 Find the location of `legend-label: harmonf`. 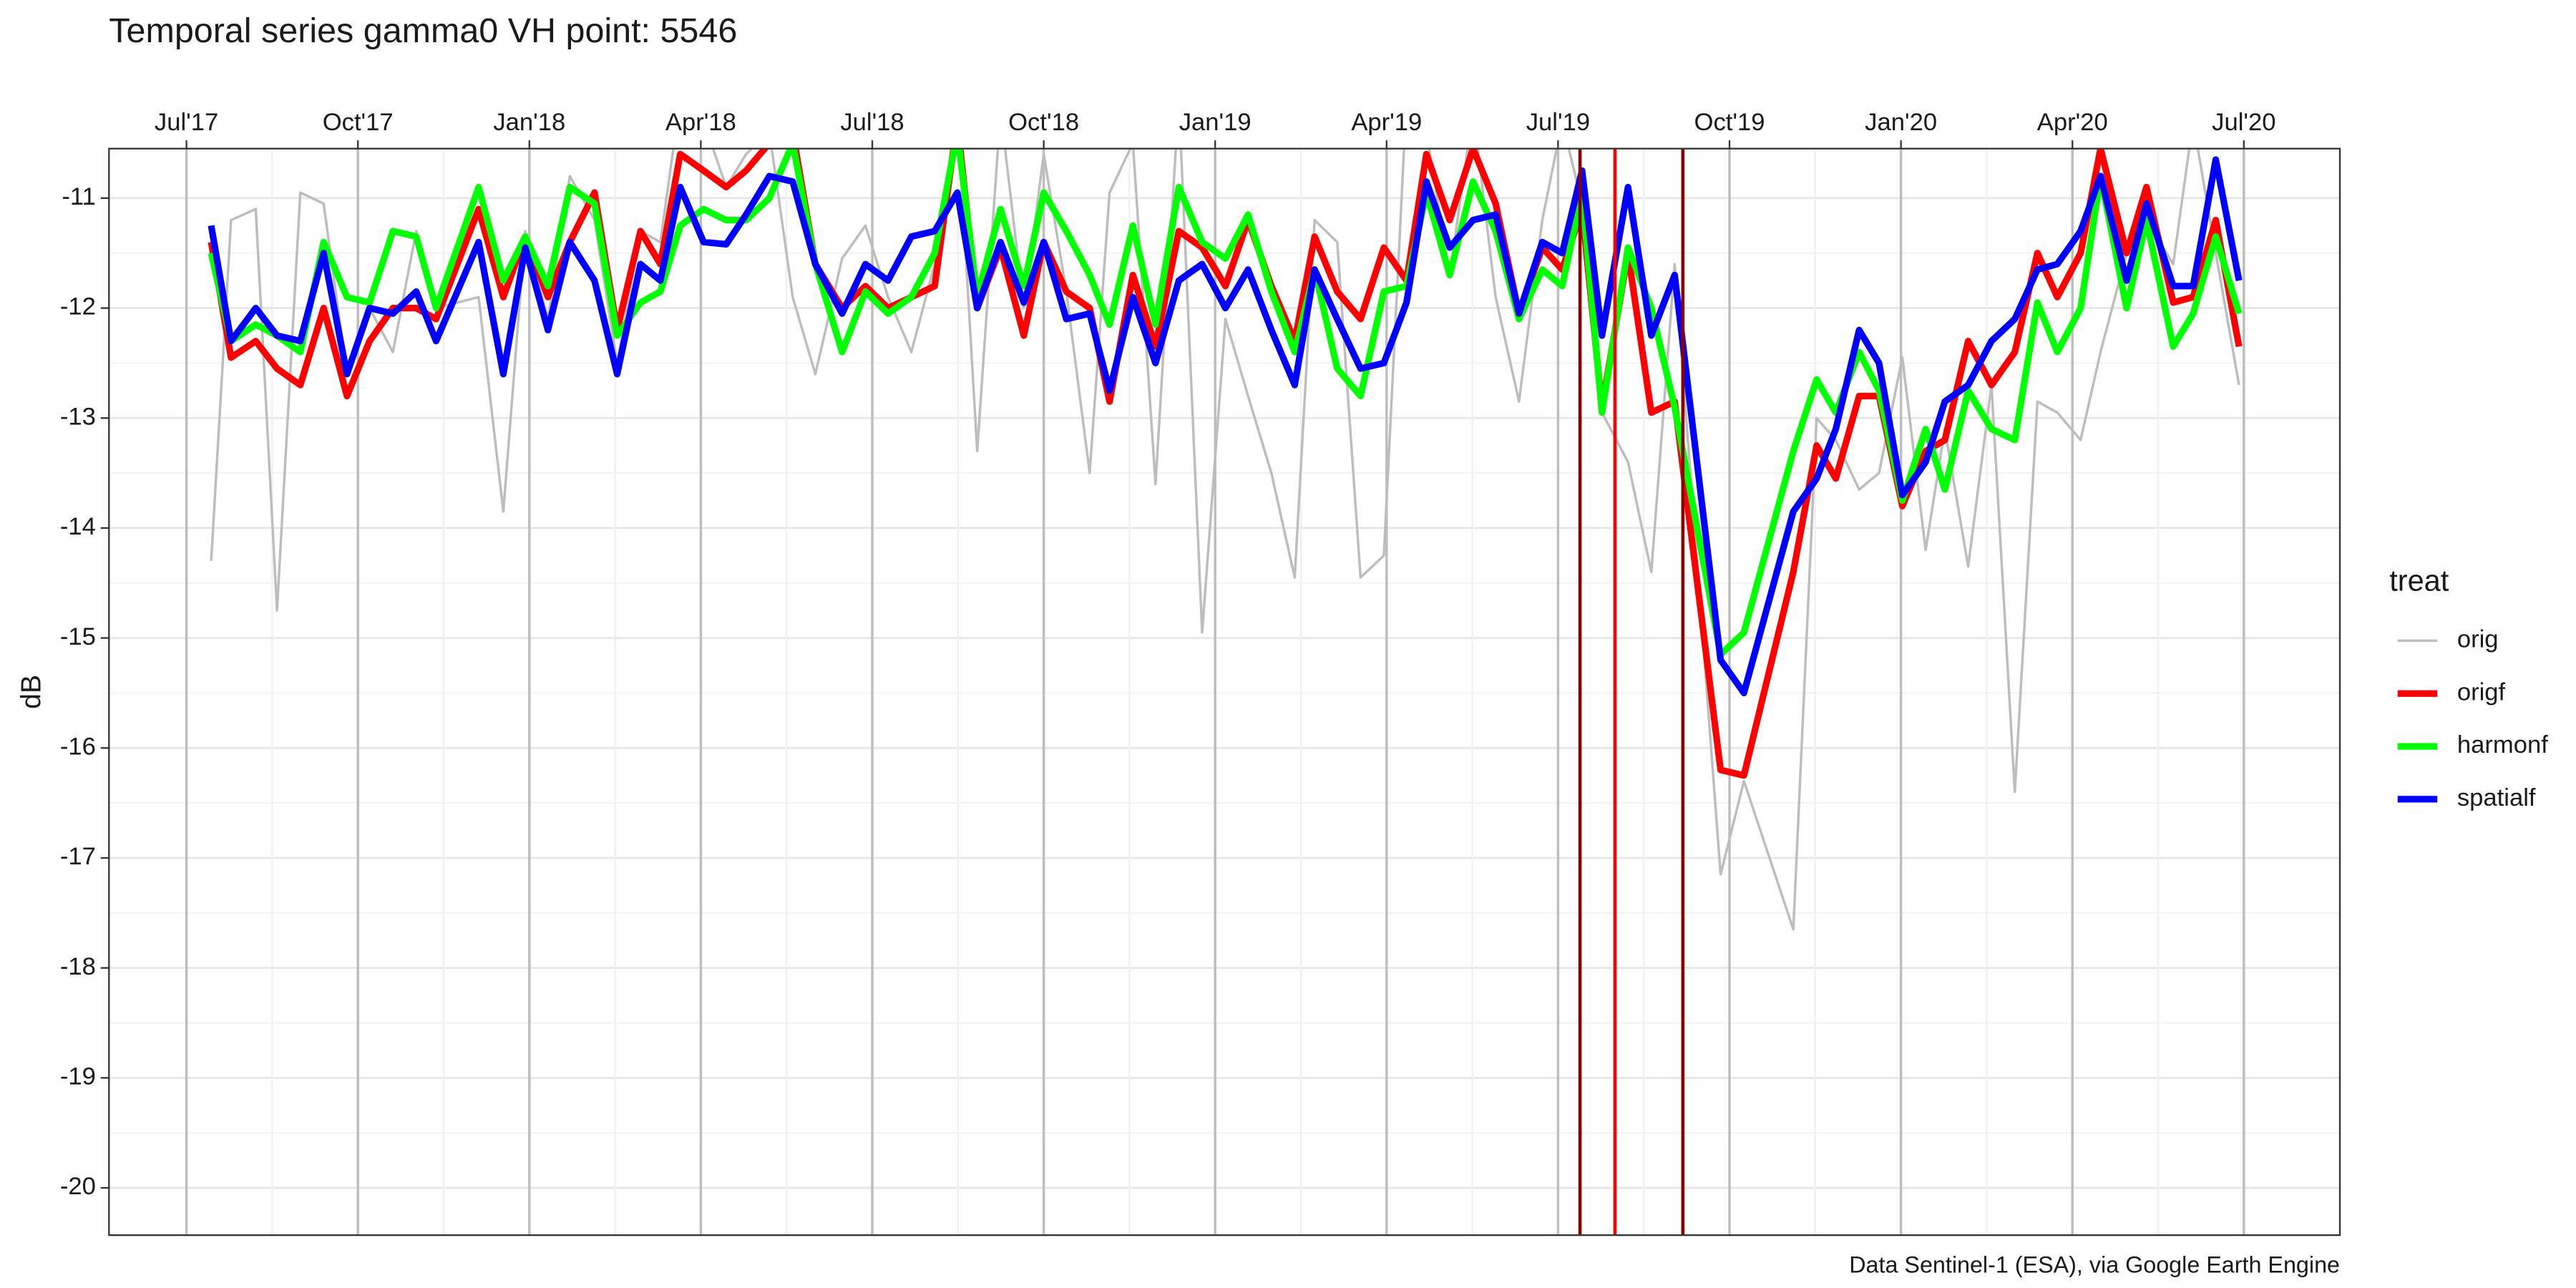

legend-label: harmonf is located at coordinates (2502, 744).